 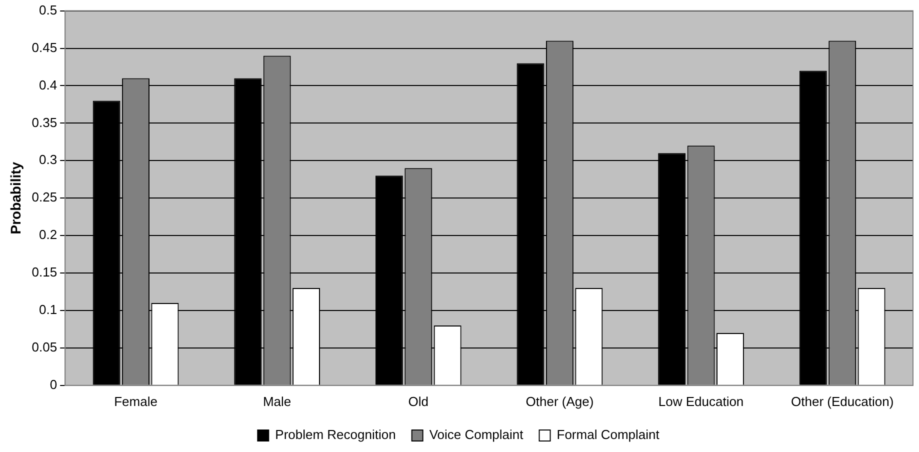 I want to click on y-tick-label: 0.25, so click(x=45, y=197).